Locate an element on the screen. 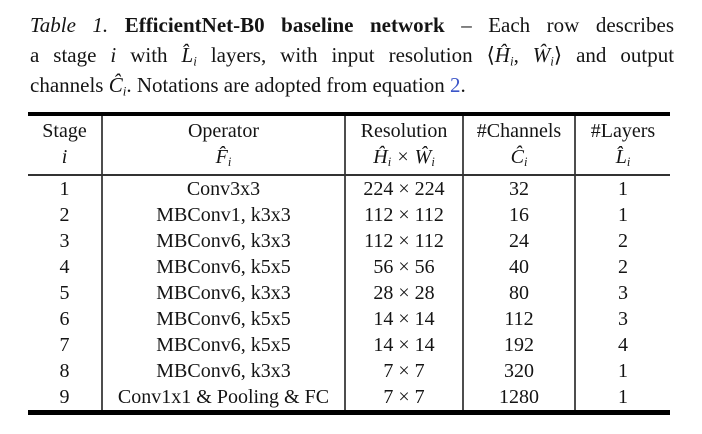 The height and width of the screenshot is (434, 702). math-C-hat: Ĉi. Notations are adopted from equation is located at coordinates (276, 86).